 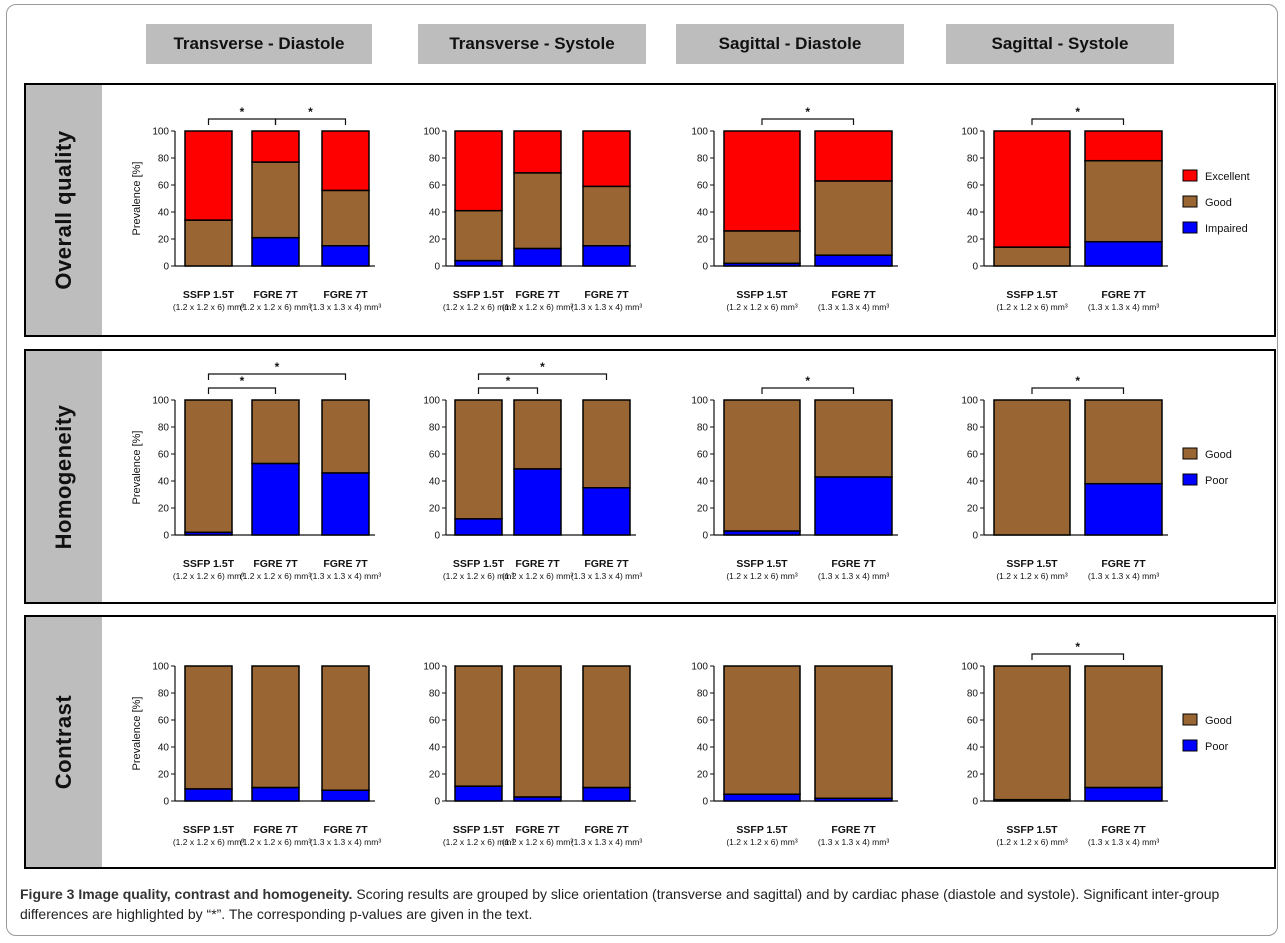 I want to click on legend-swatch-good, so click(x=1190, y=719).